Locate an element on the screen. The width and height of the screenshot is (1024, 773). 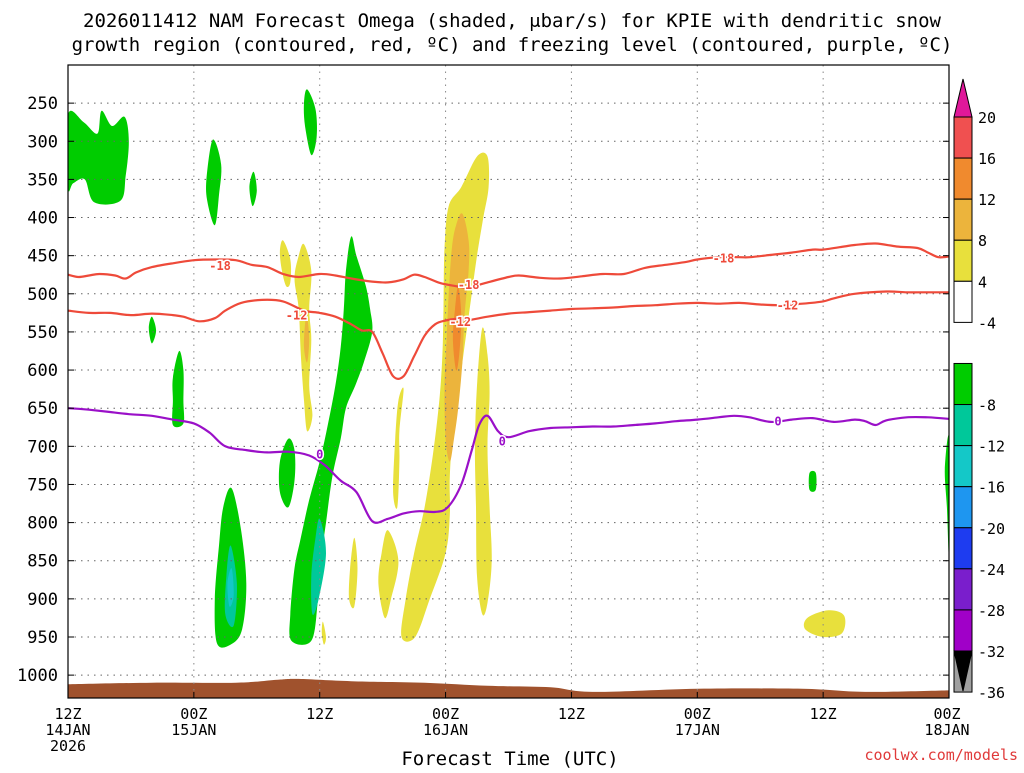
colorbar-label: -28 is located at coordinates (991, 611).